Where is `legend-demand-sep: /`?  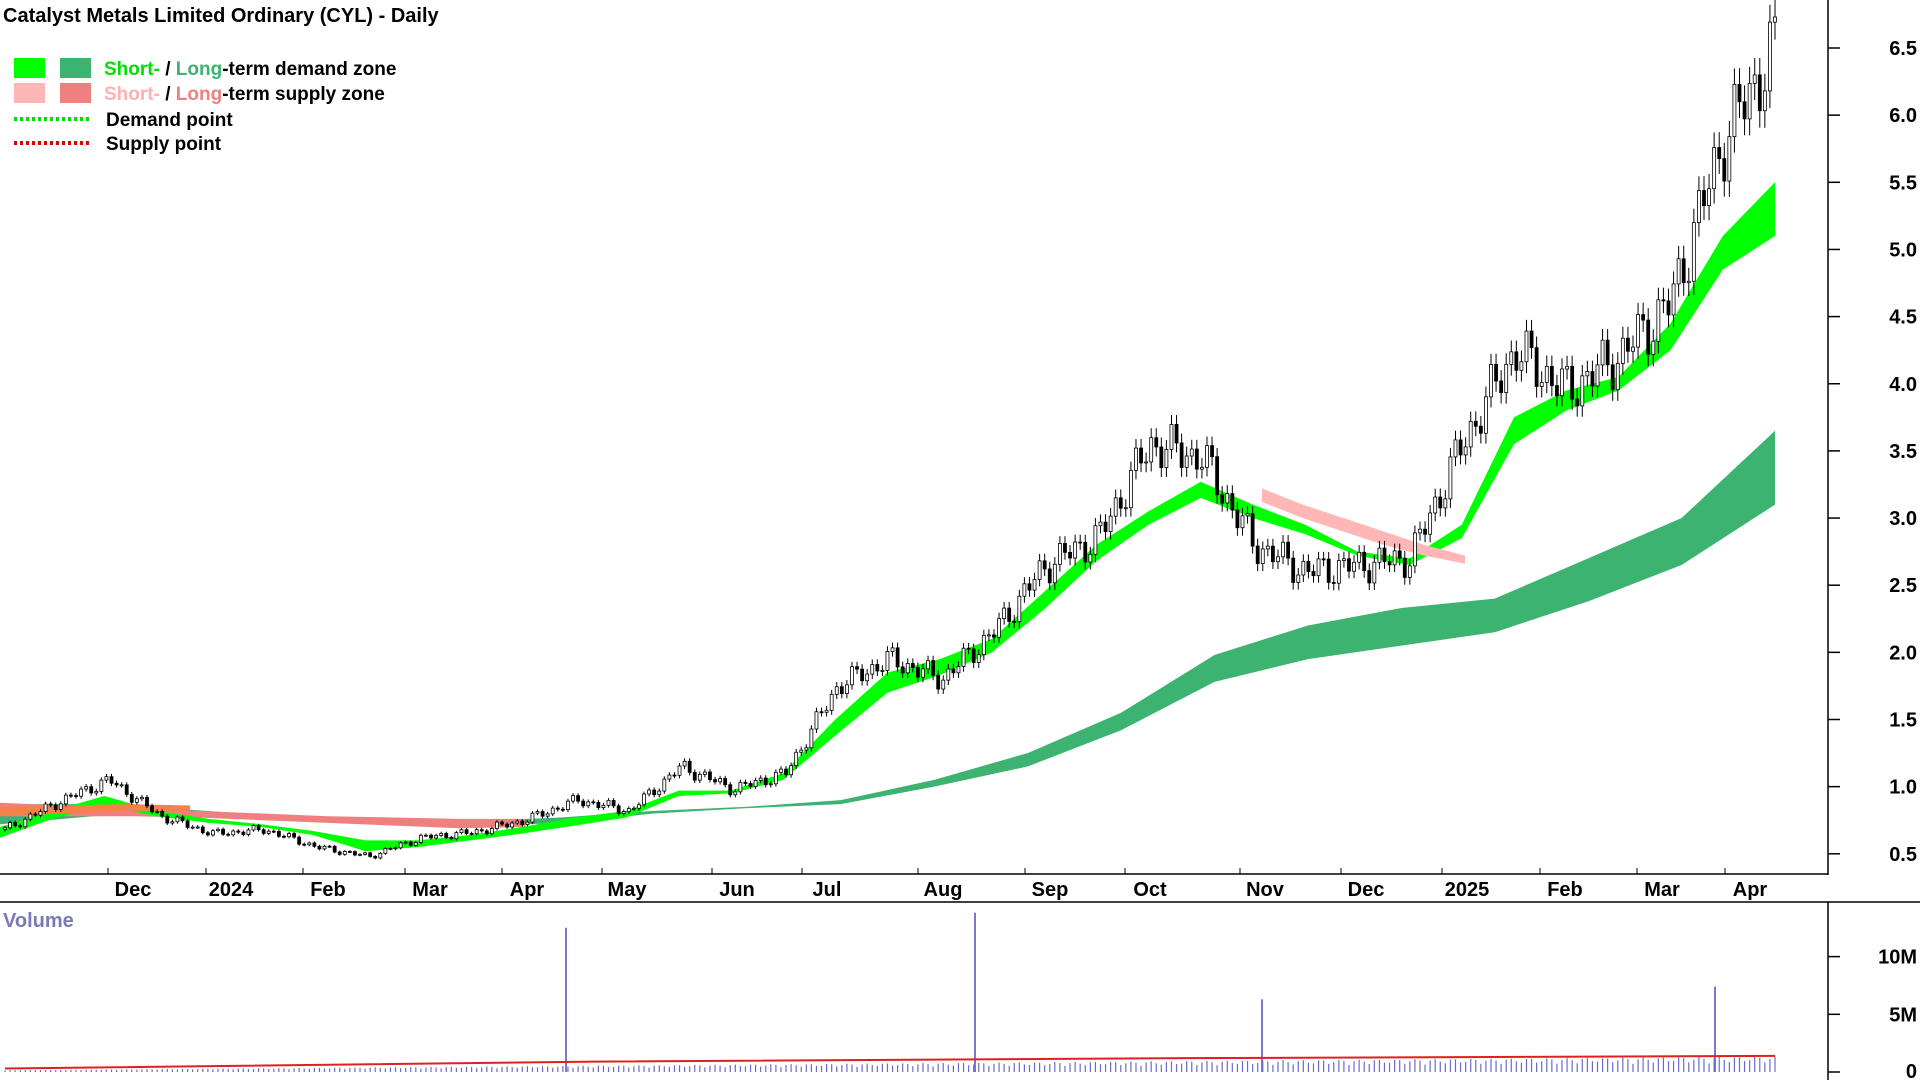 legend-demand-sep: / is located at coordinates (168, 69).